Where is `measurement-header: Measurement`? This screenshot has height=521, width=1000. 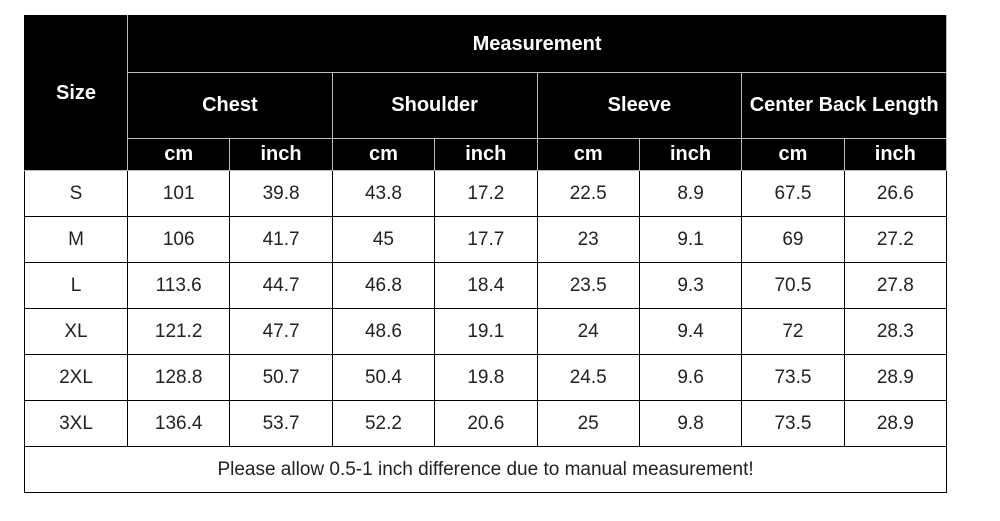 measurement-header: Measurement is located at coordinates (537, 44).